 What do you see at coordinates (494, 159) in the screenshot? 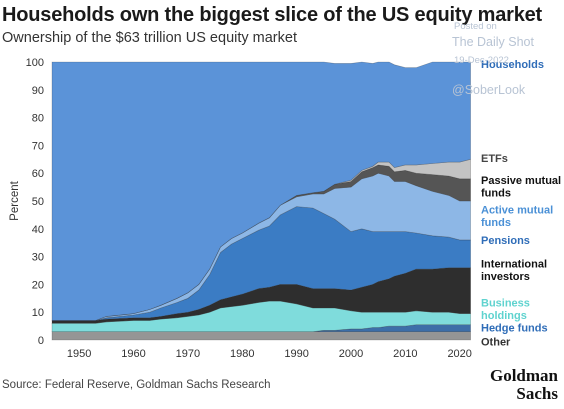
I see `series-label: ETFs` at bounding box center [494, 159].